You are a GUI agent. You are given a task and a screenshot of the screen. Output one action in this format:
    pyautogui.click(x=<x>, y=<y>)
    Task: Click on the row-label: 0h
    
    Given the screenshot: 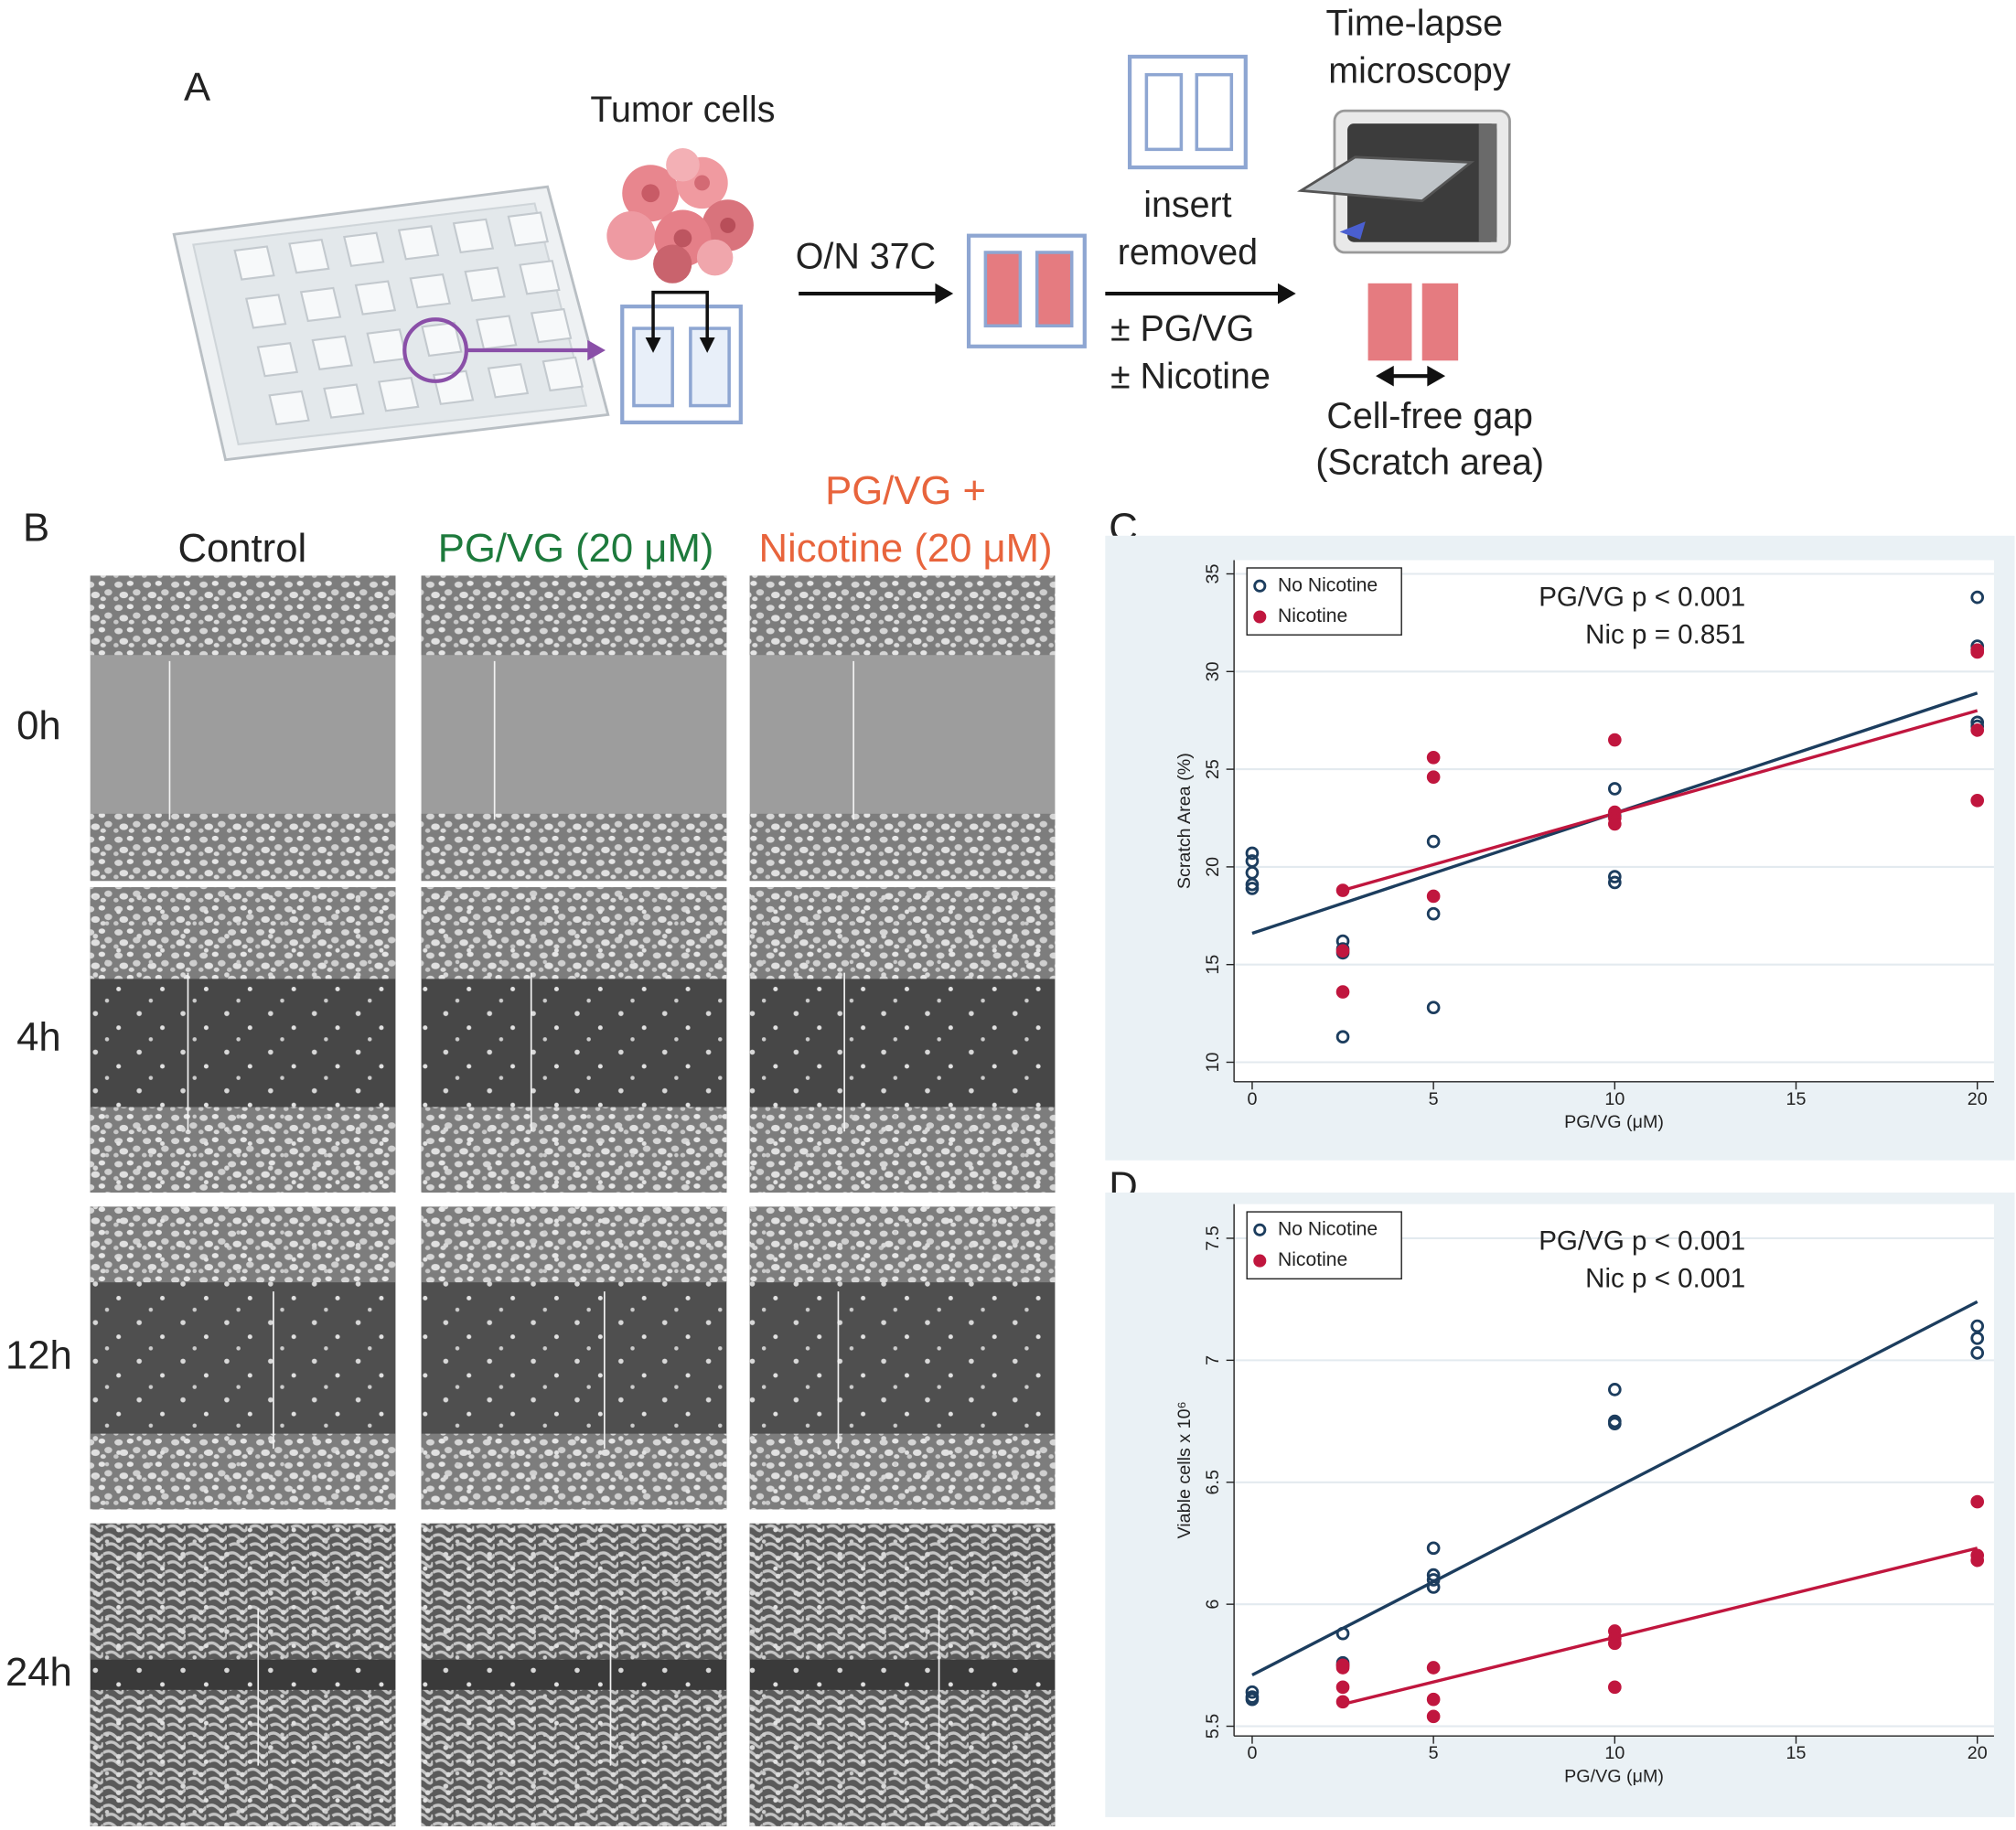 What is the action you would take?
    pyautogui.click(x=38, y=725)
    